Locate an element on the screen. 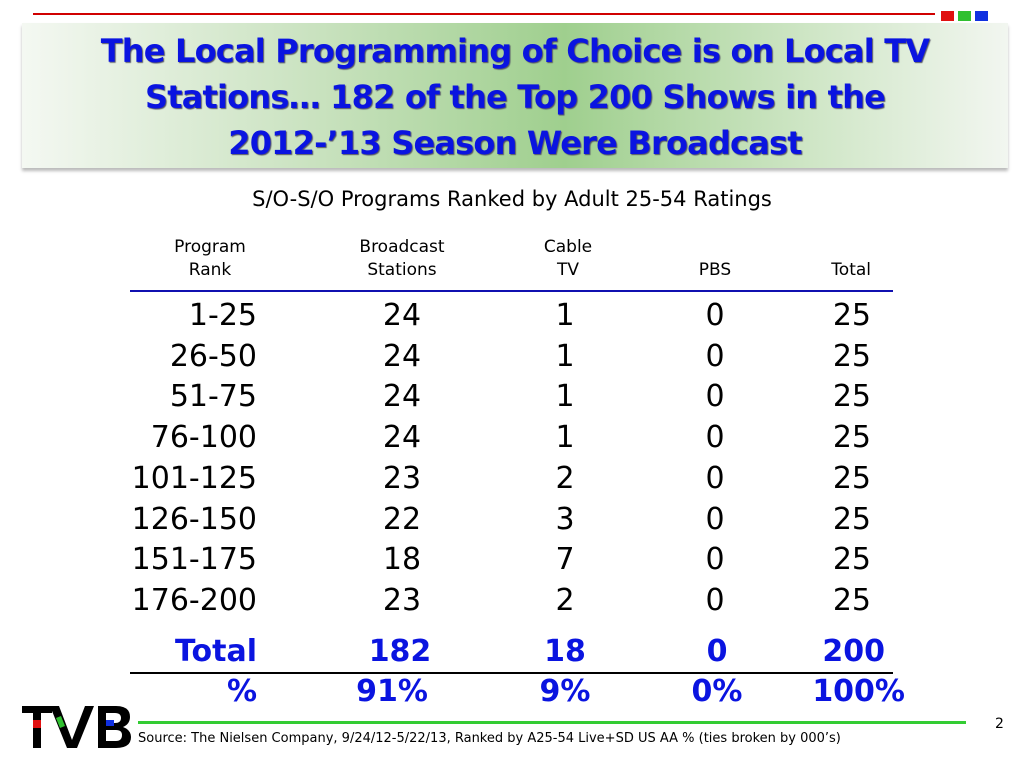 The image size is (1024, 768). percent-cell-cable: 9% is located at coordinates (565, 691).